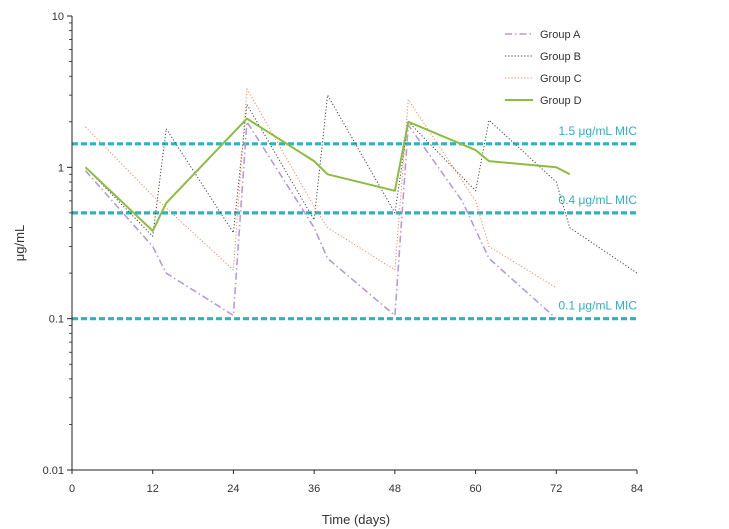  Describe the element at coordinates (72, 489) in the screenshot. I see `x-tick-label: 0` at that location.